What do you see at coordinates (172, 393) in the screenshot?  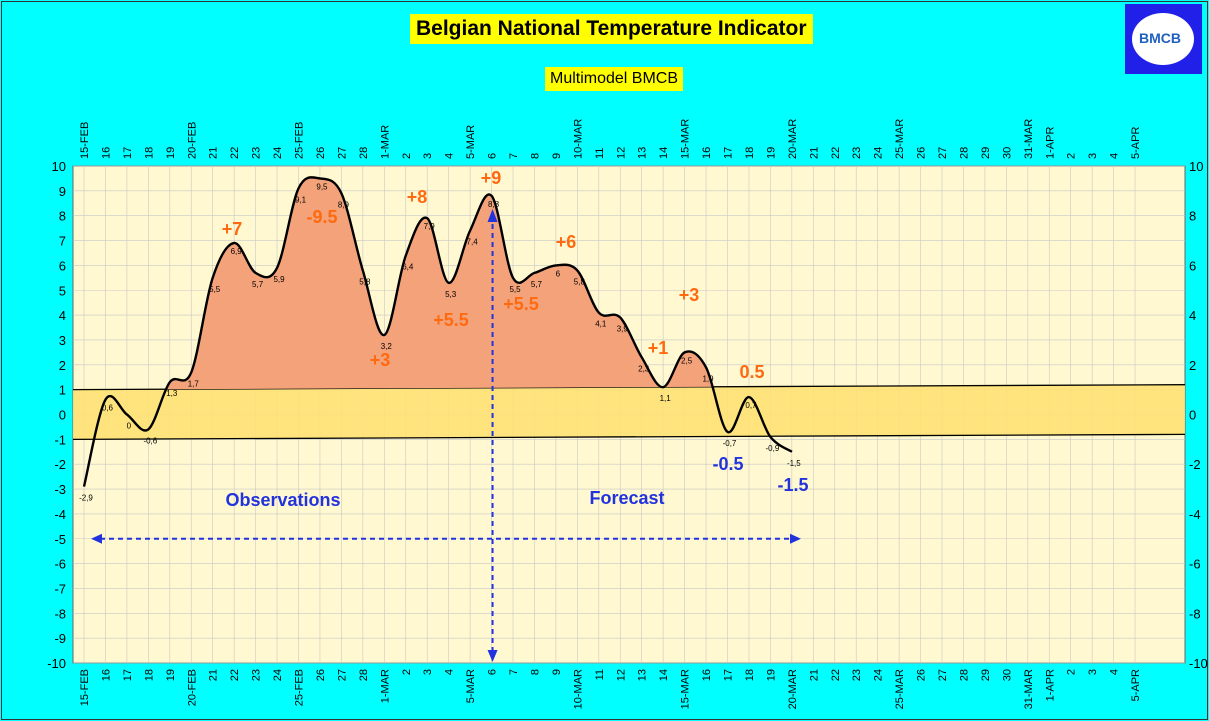 I see `data-label: 1,3` at bounding box center [172, 393].